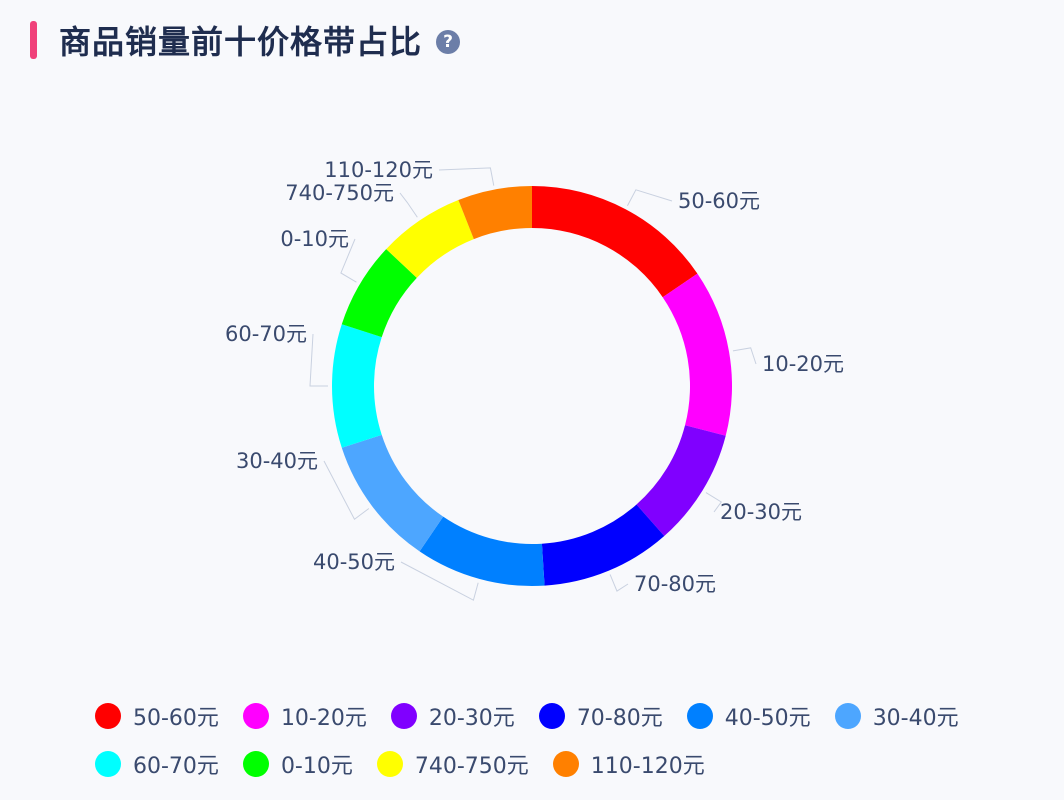 Image resolution: width=1064 pixels, height=800 pixels. I want to click on donut-slice-740-750元, so click(430, 239).